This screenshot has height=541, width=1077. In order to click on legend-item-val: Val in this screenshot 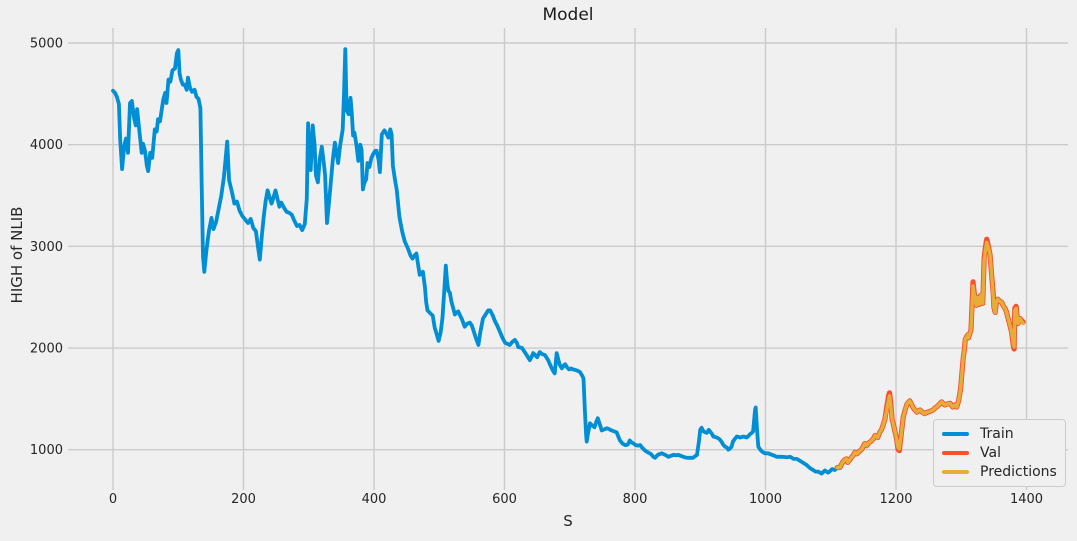, I will do `click(999, 452)`.